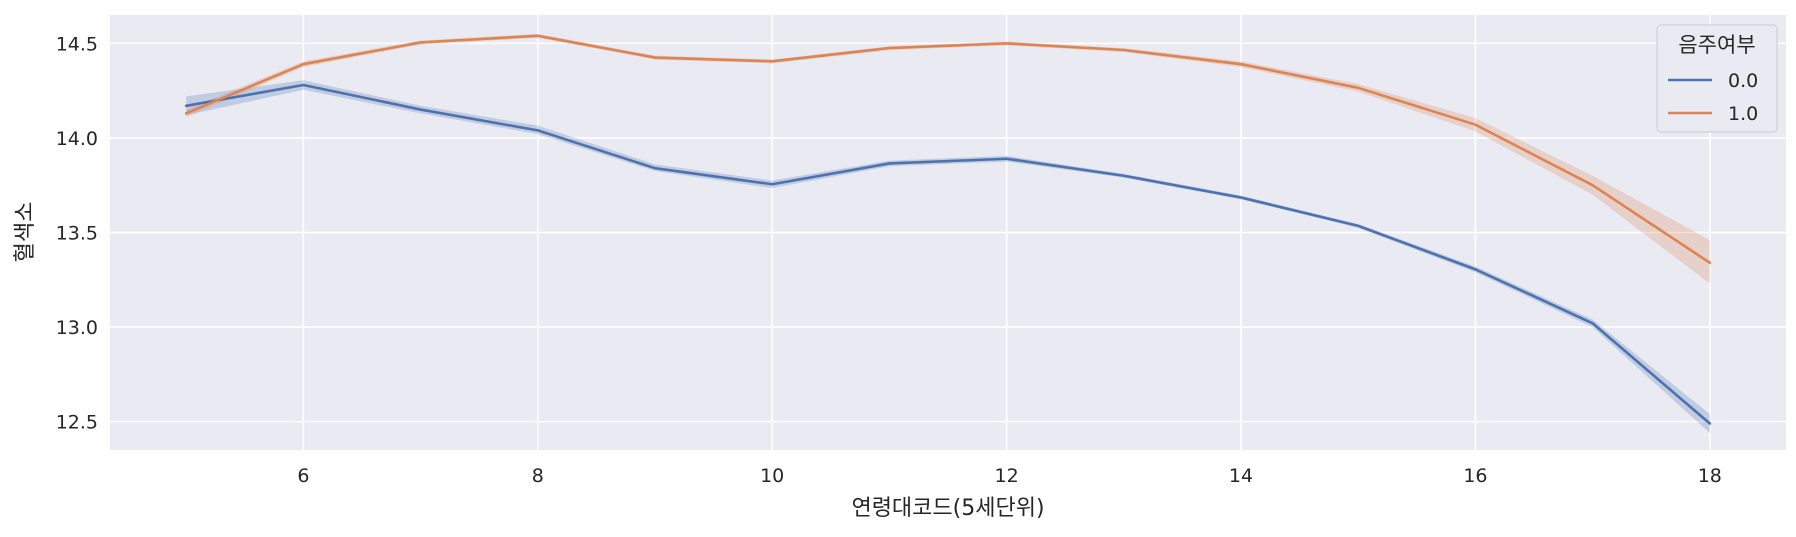 The image size is (1796, 537). Describe the element at coordinates (1710, 476) in the screenshot. I see `x-tick-label: 18` at that location.